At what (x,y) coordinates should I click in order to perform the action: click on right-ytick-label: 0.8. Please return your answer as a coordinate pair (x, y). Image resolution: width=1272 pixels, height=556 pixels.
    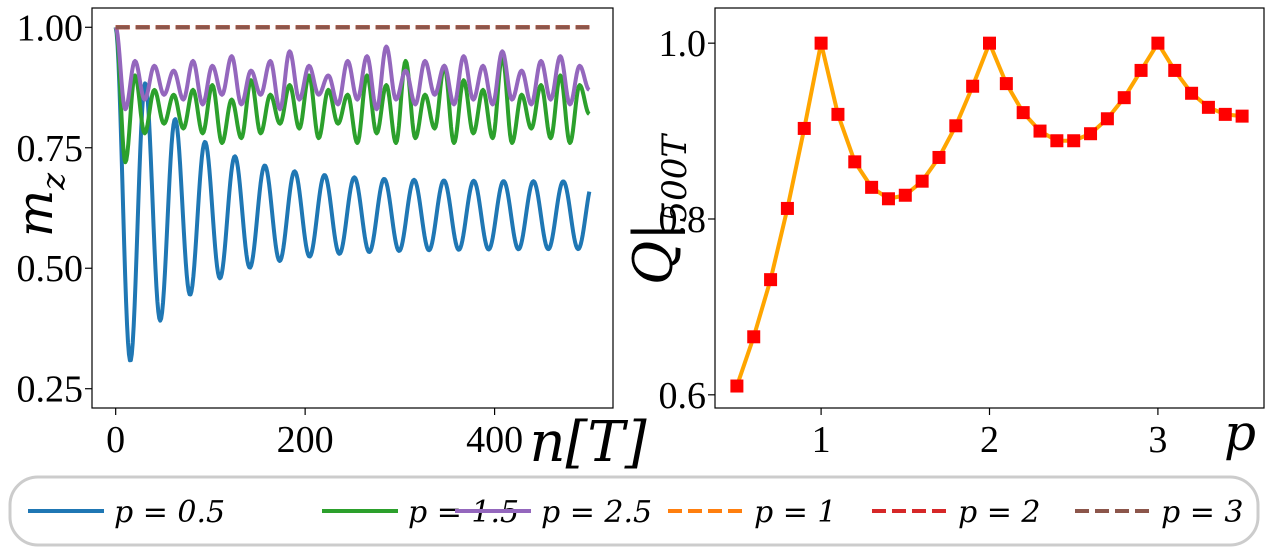
    Looking at the image, I should click on (683, 220).